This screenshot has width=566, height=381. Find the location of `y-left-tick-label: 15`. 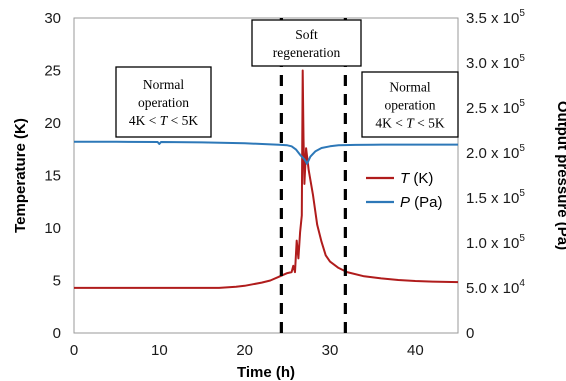

y-left-tick-label: 15 is located at coordinates (52, 176).